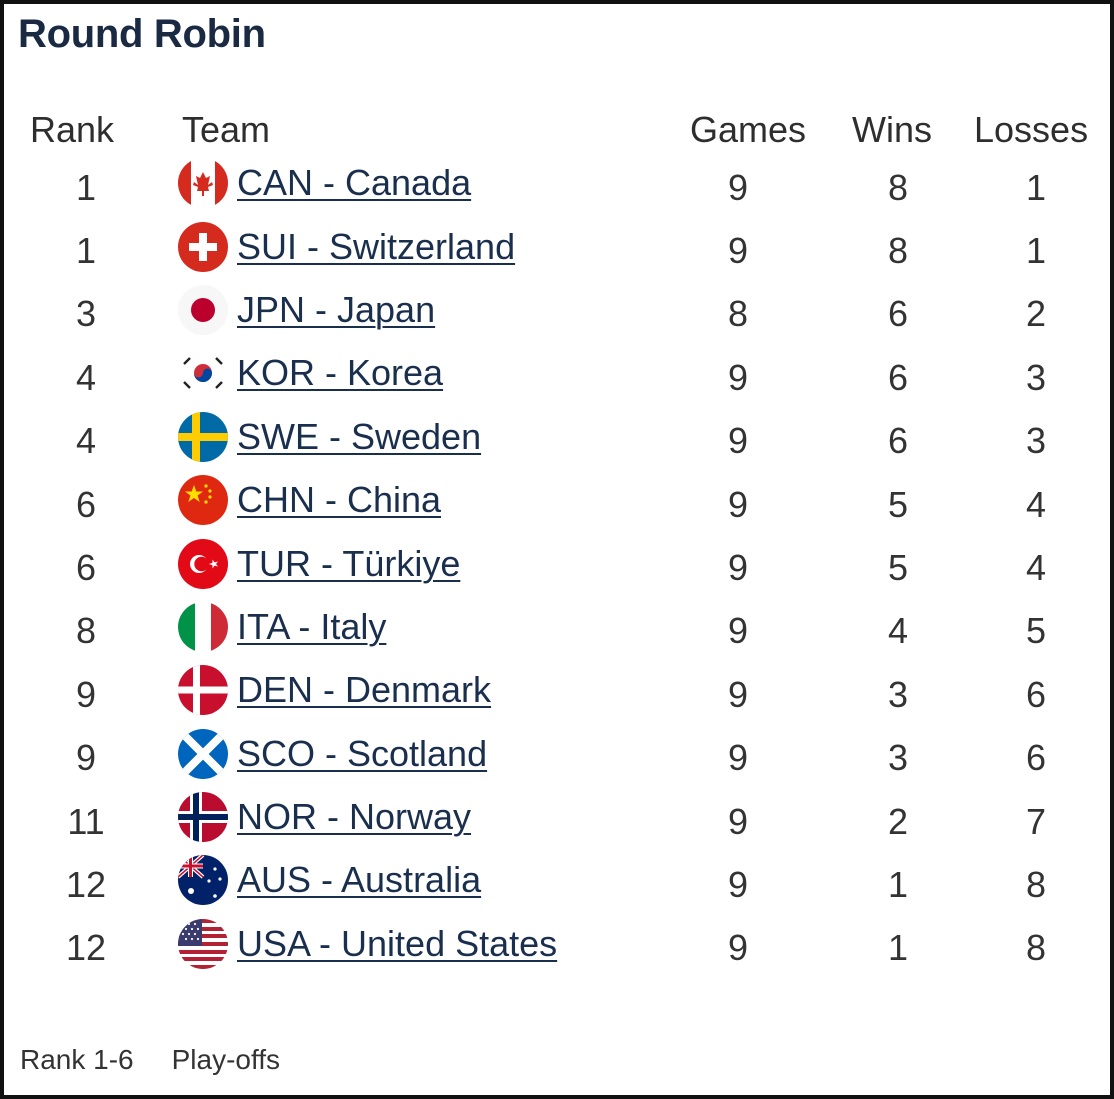 The width and height of the screenshot is (1114, 1099). I want to click on page-title: Round Robin, so click(142, 34).